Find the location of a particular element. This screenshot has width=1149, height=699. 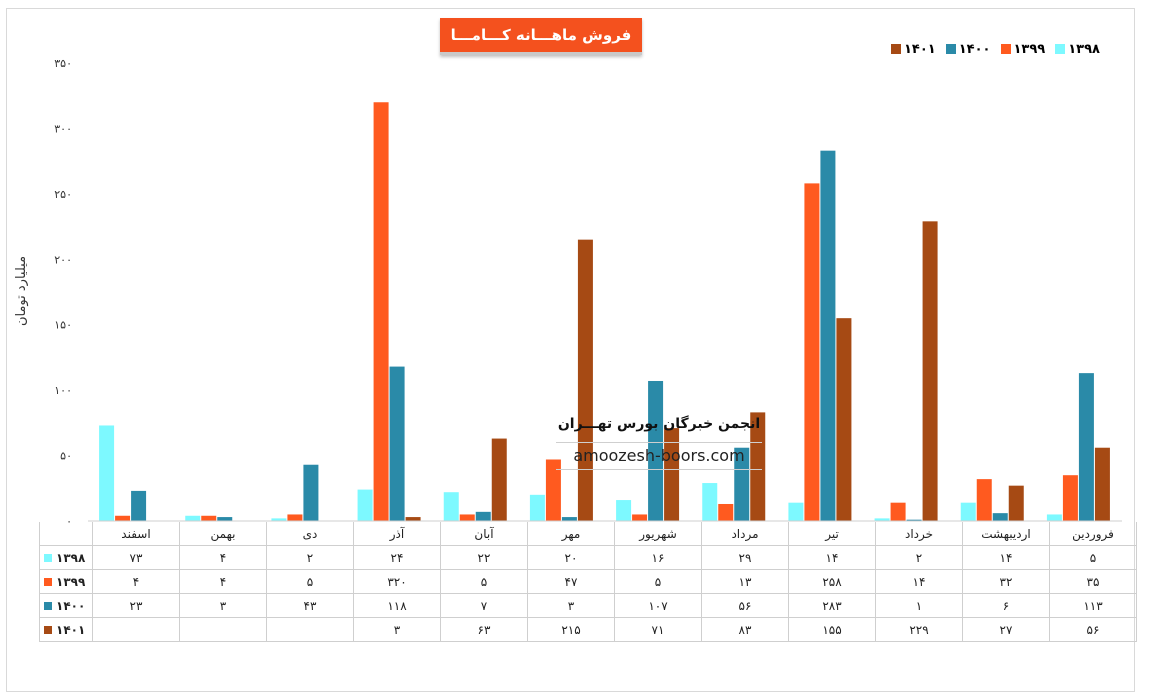

series-name: ۱۳۹۹ is located at coordinates (71, 581).